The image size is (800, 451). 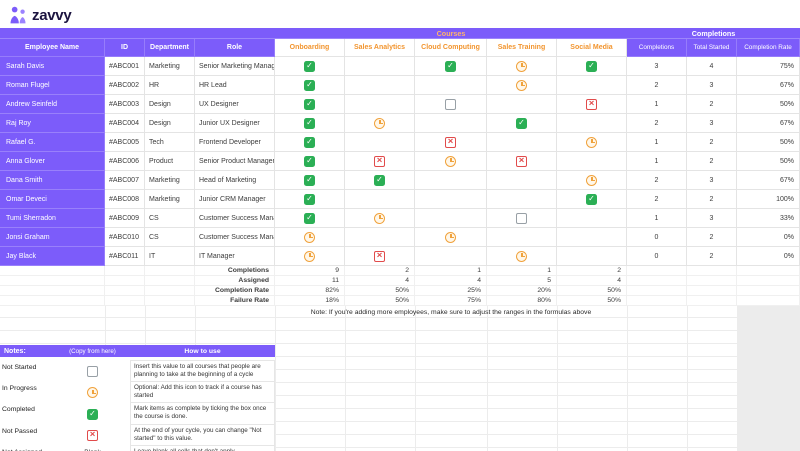 I want to click on employee-id-cell: #ABC007, so click(x=125, y=180).